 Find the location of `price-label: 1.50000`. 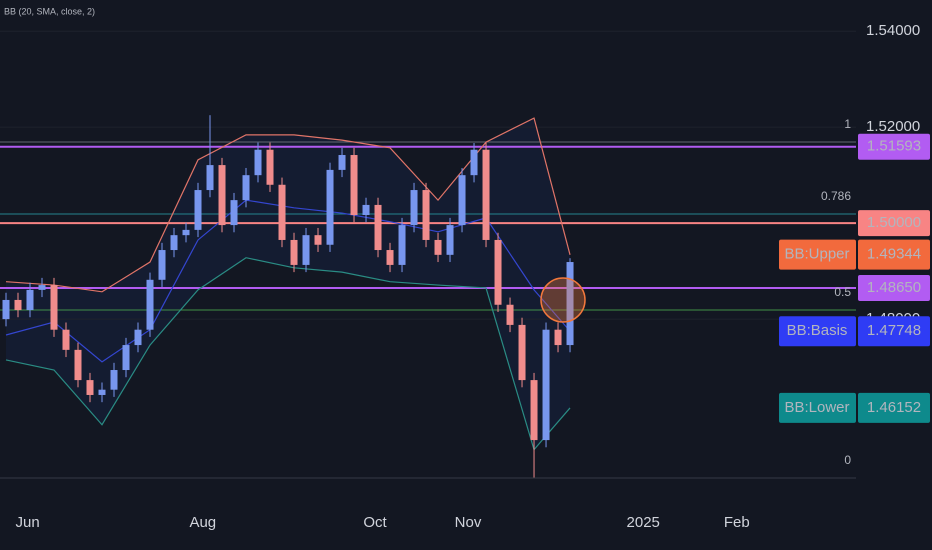

price-label: 1.50000 is located at coordinates (894, 222).